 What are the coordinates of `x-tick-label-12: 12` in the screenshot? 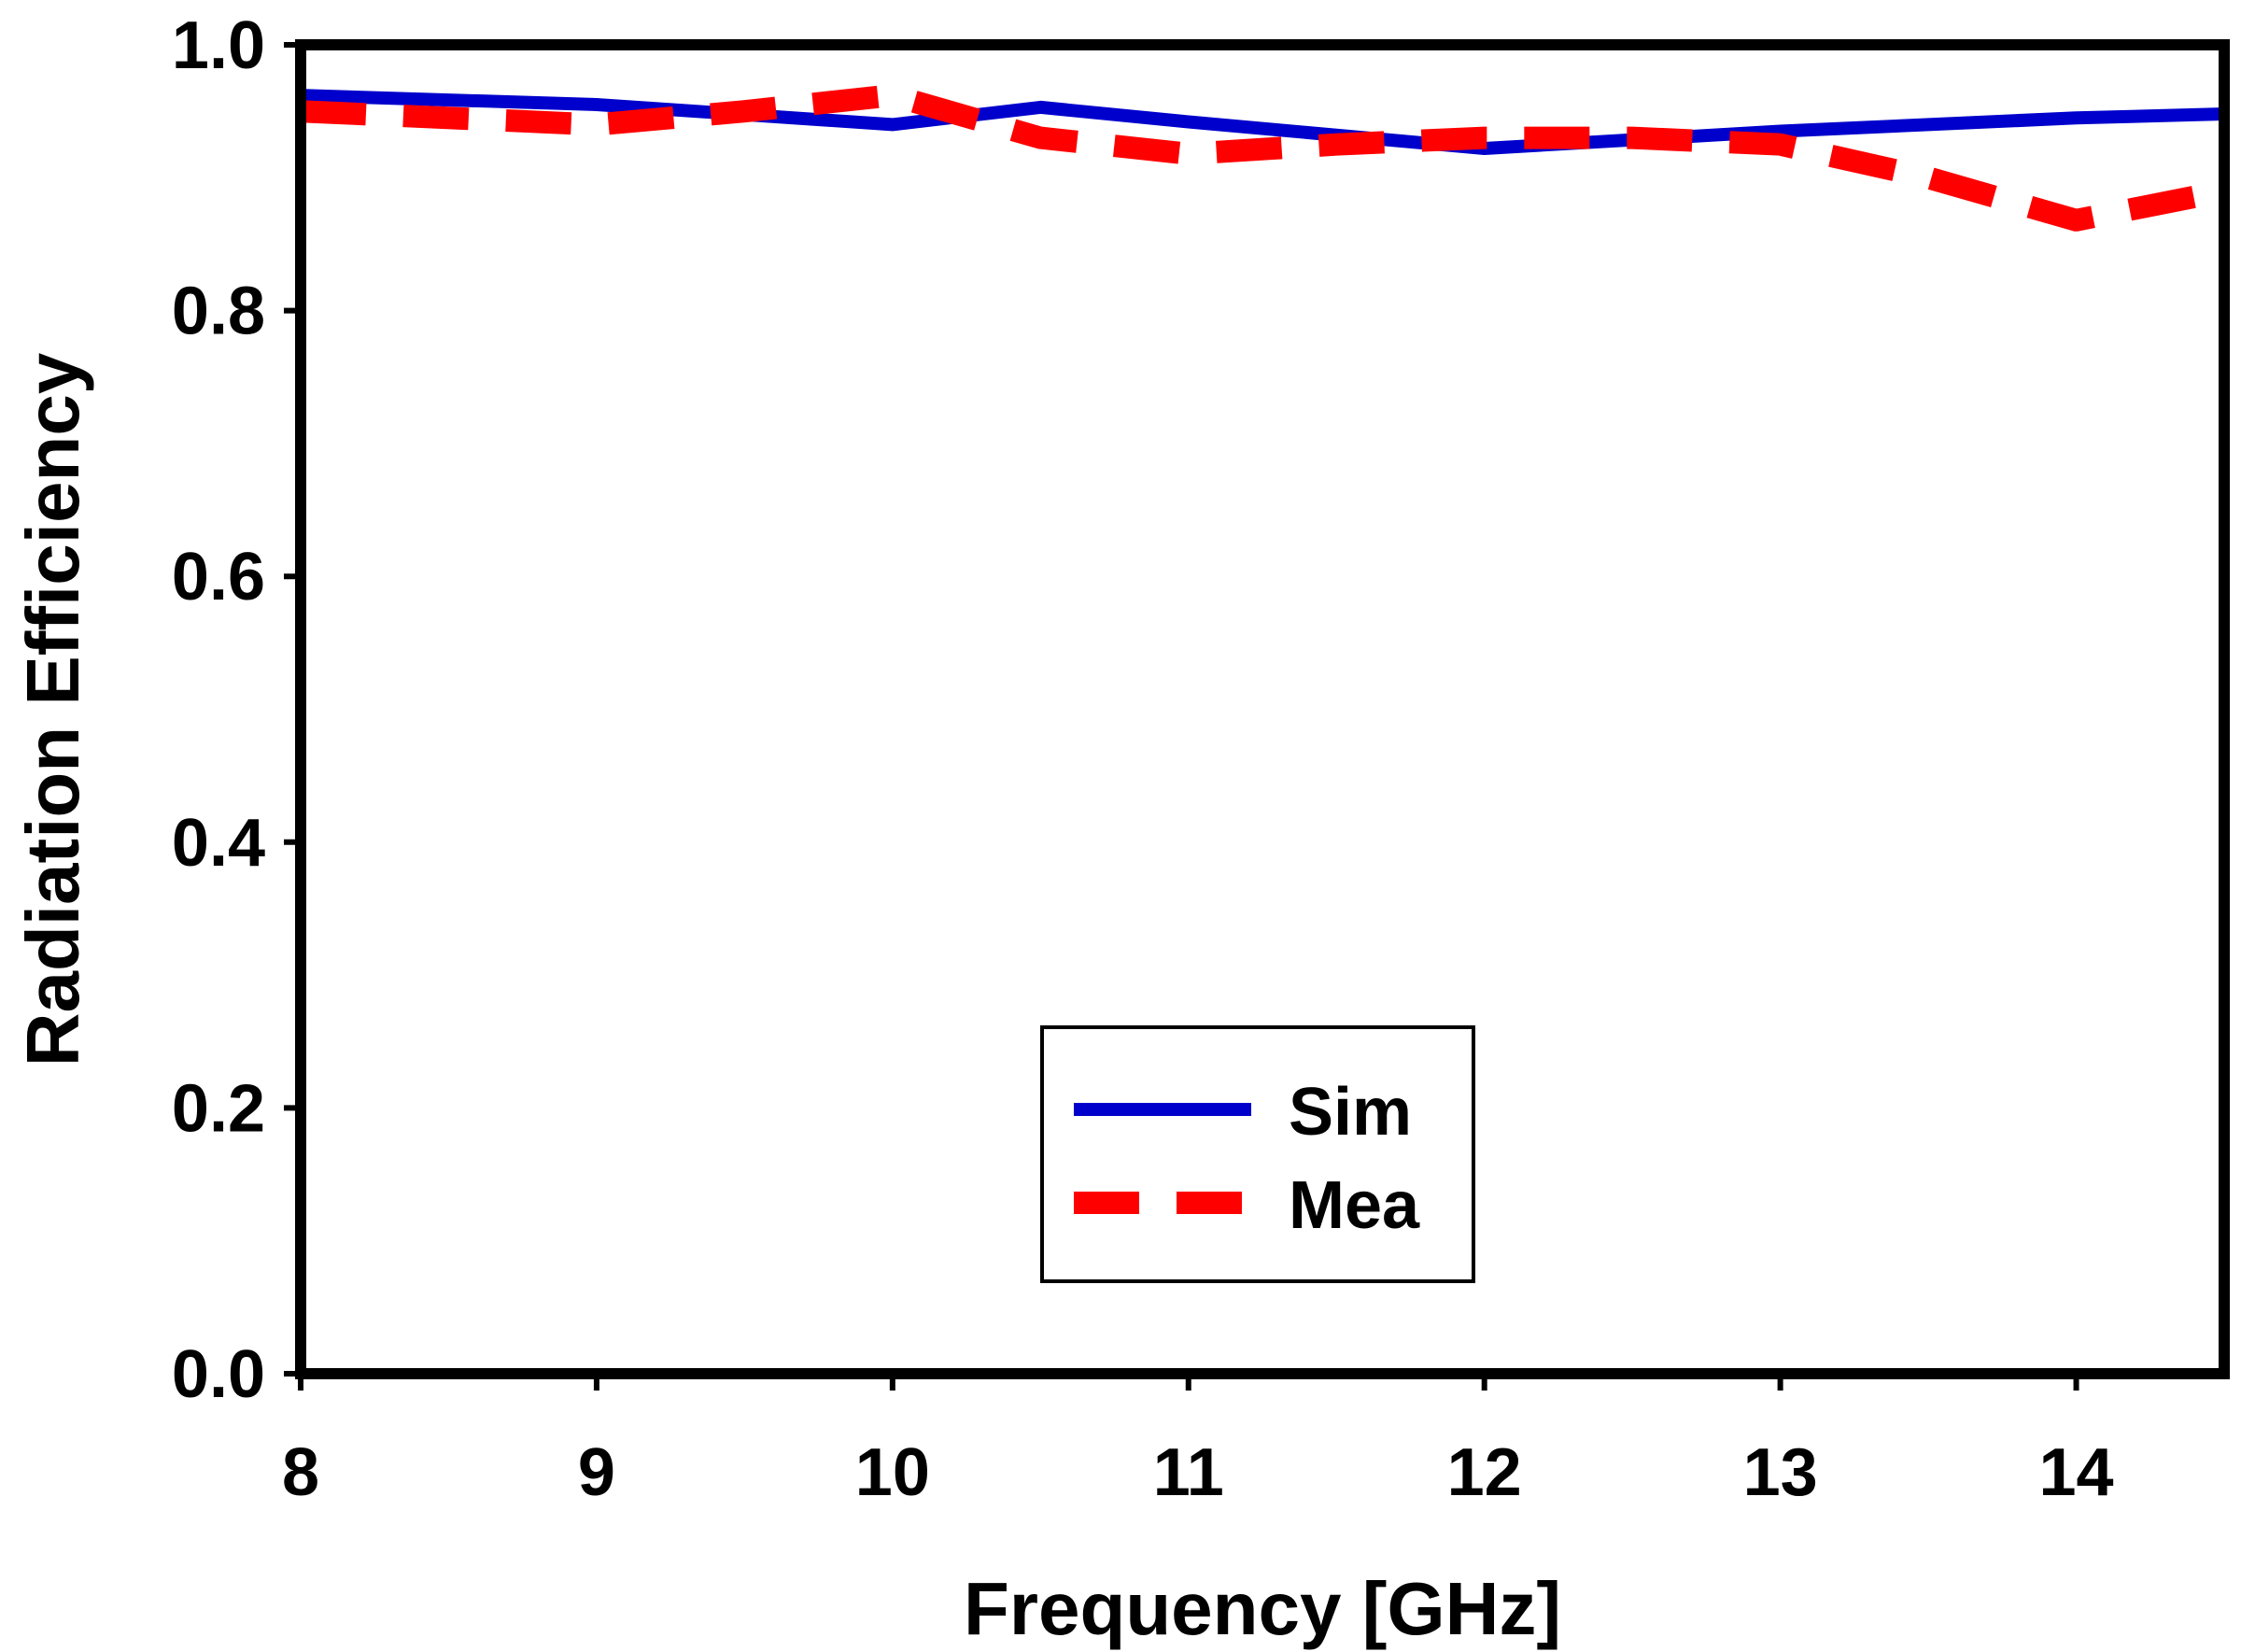 It's located at (1484, 1472).